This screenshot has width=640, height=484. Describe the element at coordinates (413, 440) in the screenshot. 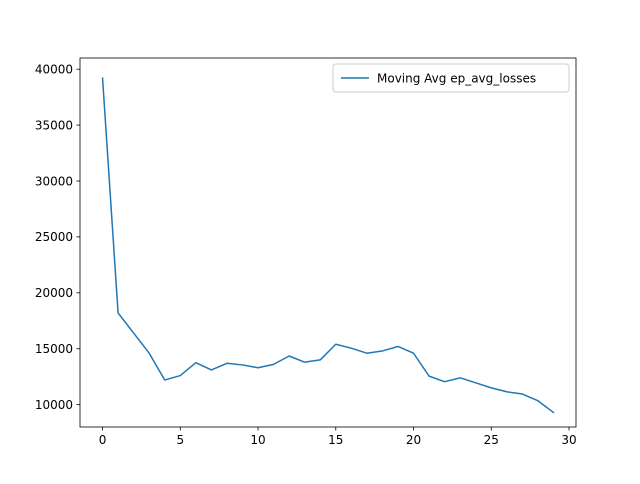

I see `x-tick-label: 20` at that location.